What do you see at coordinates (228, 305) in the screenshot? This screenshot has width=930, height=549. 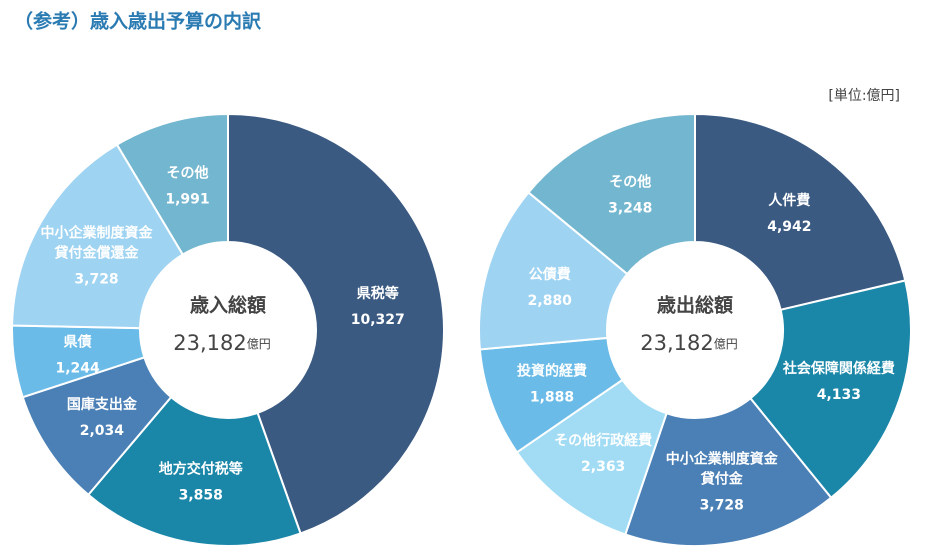 I see `center-title: 歳入総額` at bounding box center [228, 305].